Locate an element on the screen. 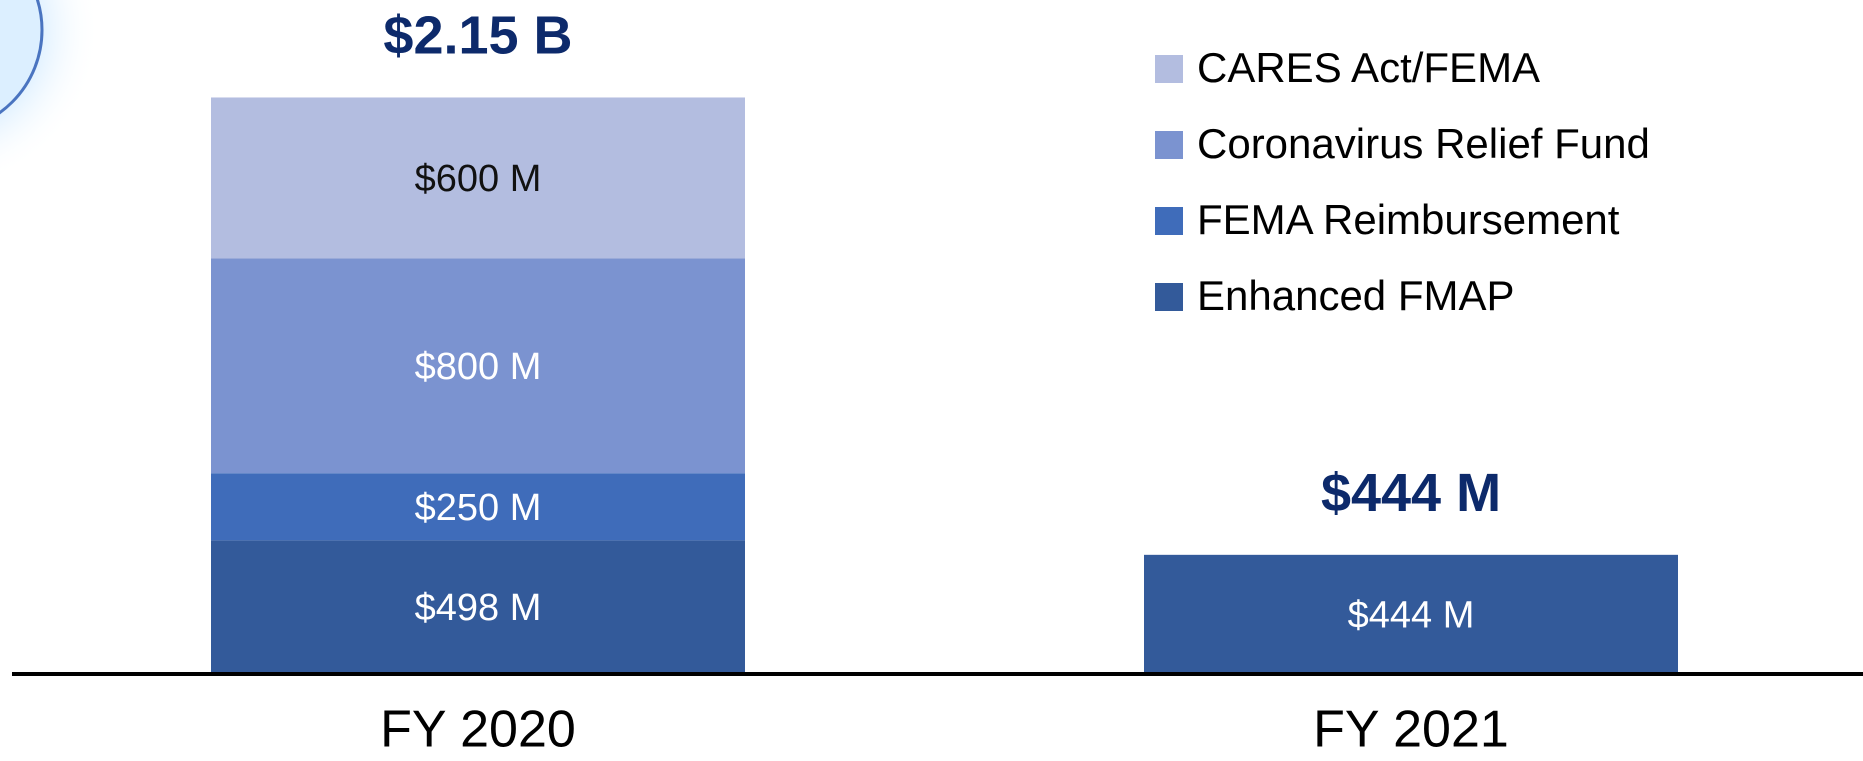 The height and width of the screenshot is (761, 1863). total-label: $444 M is located at coordinates (1411, 493).